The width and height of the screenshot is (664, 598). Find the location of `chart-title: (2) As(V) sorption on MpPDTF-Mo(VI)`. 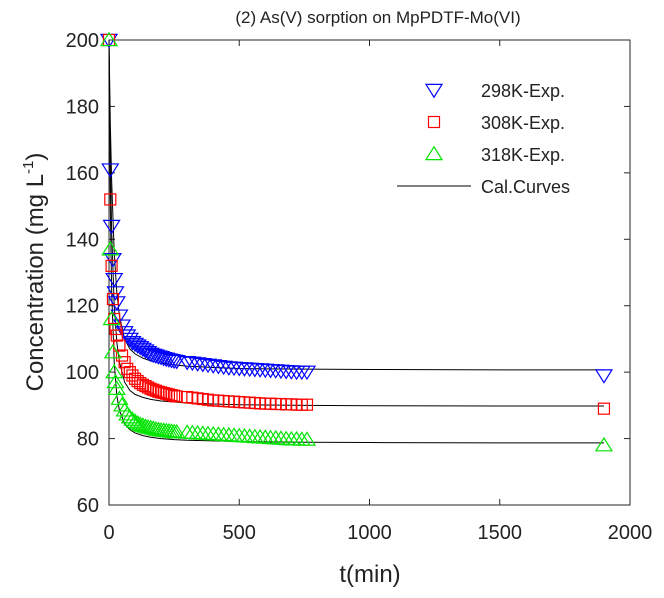

chart-title: (2) As(V) sorption on MpPDTF-Mo(VI) is located at coordinates (377, 17).